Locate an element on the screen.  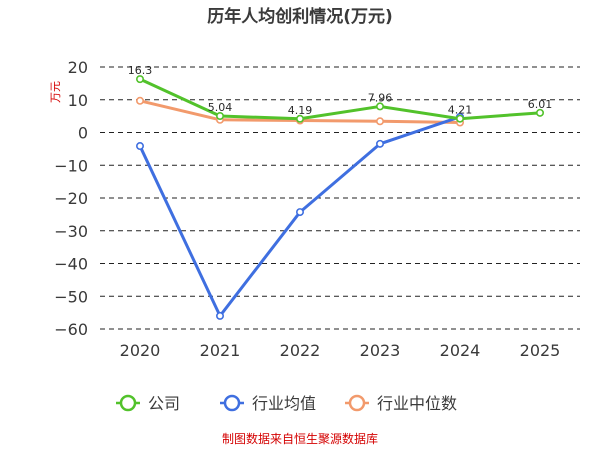
data-label: 4.19 is located at coordinates (300, 110).